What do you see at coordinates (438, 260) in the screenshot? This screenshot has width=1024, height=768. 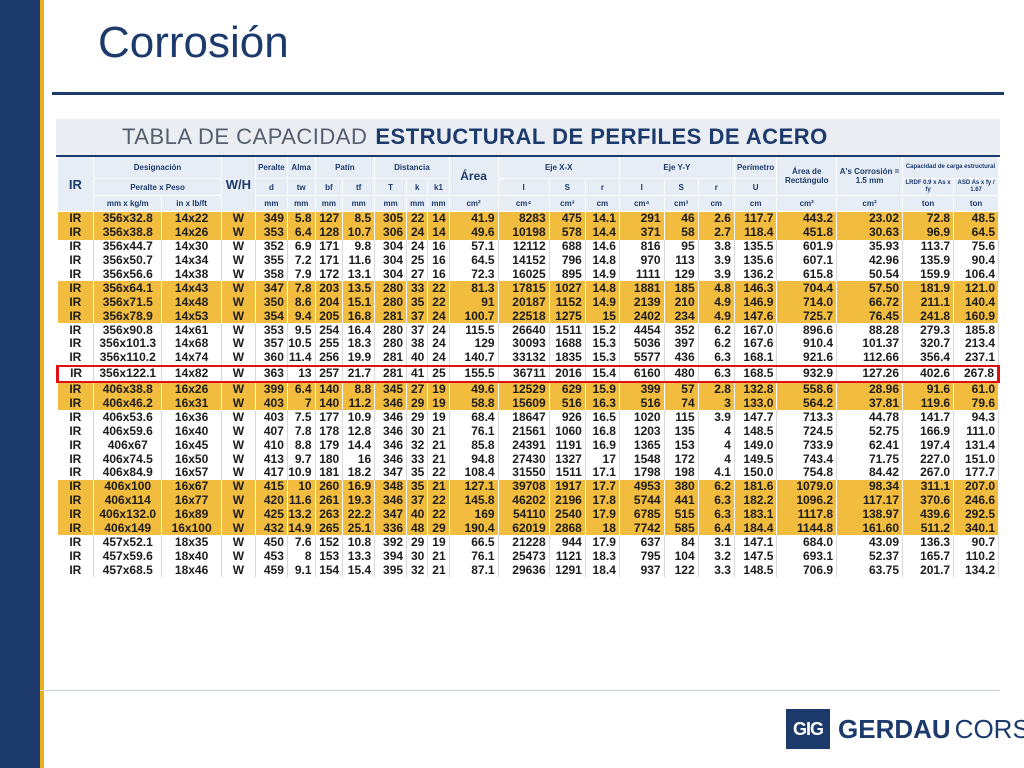 I see `table-cell: 16` at bounding box center [438, 260].